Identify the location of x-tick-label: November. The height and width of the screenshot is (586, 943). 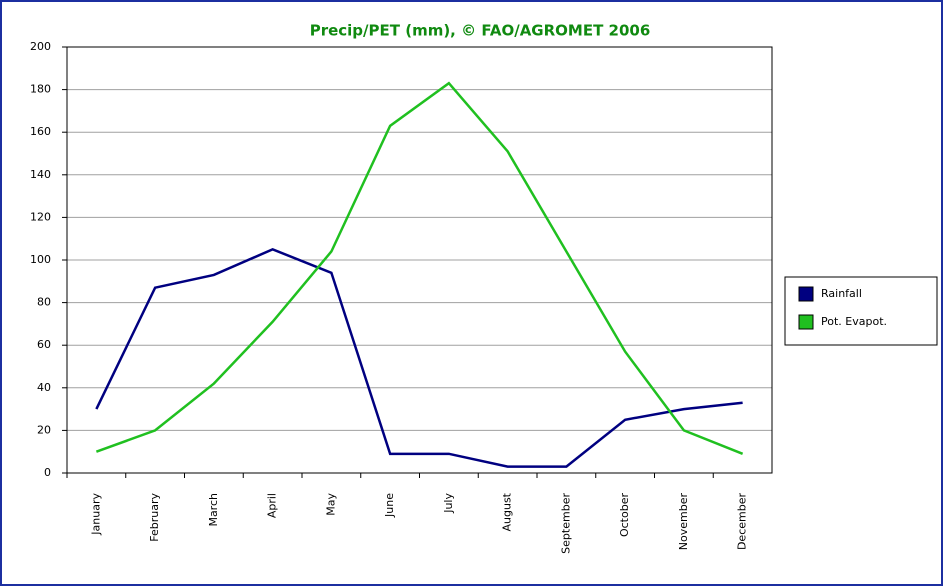
(683, 522).